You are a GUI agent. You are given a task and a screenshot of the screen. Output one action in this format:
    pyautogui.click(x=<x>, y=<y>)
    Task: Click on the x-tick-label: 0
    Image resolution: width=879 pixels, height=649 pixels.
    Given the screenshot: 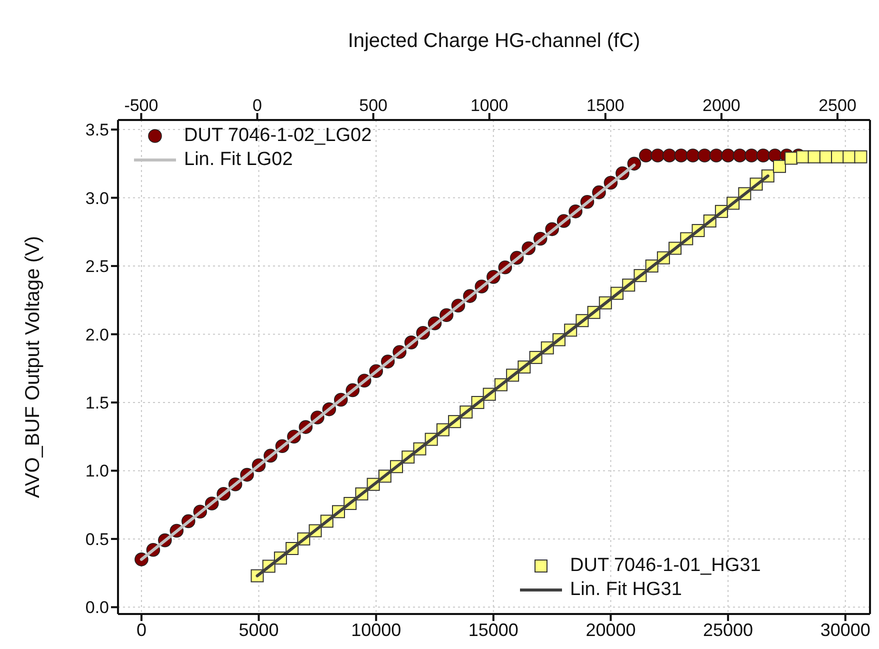 What is the action you would take?
    pyautogui.click(x=141, y=630)
    